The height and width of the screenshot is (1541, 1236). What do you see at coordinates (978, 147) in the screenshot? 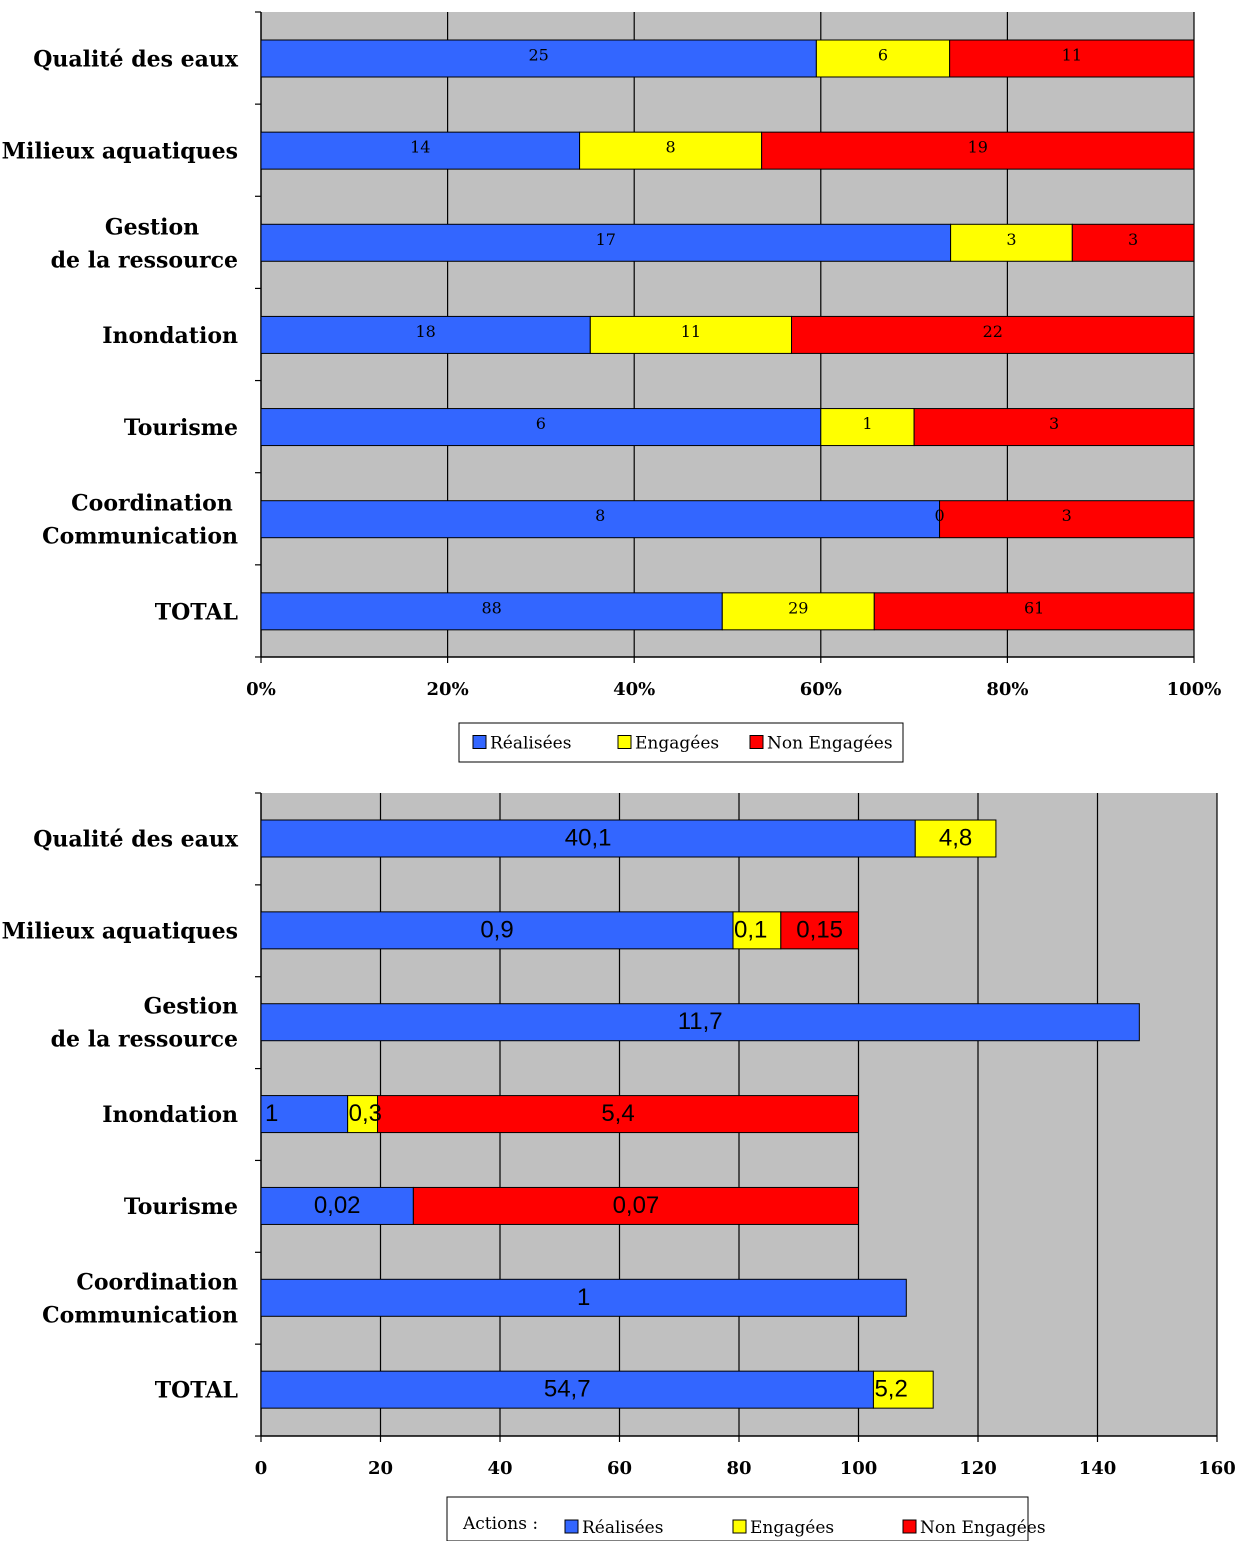
I see `data-label: 19` at bounding box center [978, 147].